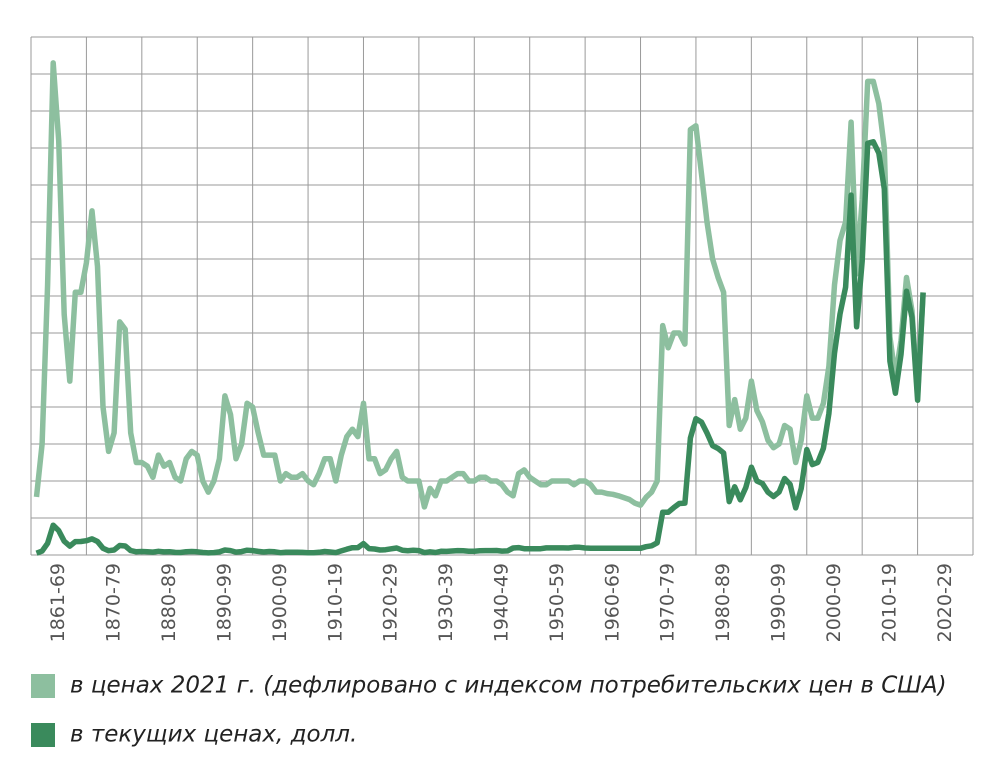 The image size is (1000, 768). Describe the element at coordinates (612, 602) in the screenshot. I see `x-tick-label: 1960-69` at that location.